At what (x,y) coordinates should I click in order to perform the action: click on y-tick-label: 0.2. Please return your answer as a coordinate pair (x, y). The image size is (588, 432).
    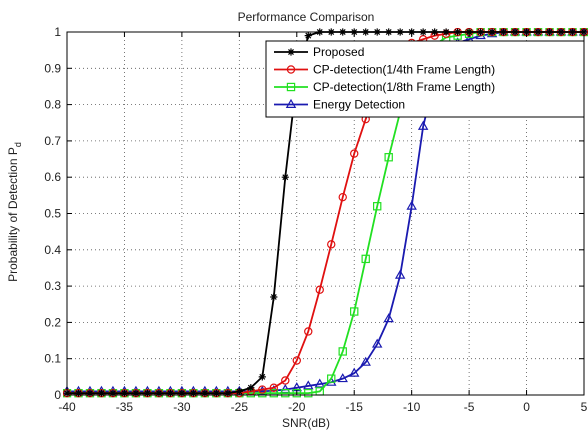
    Looking at the image, I should click on (52, 322).